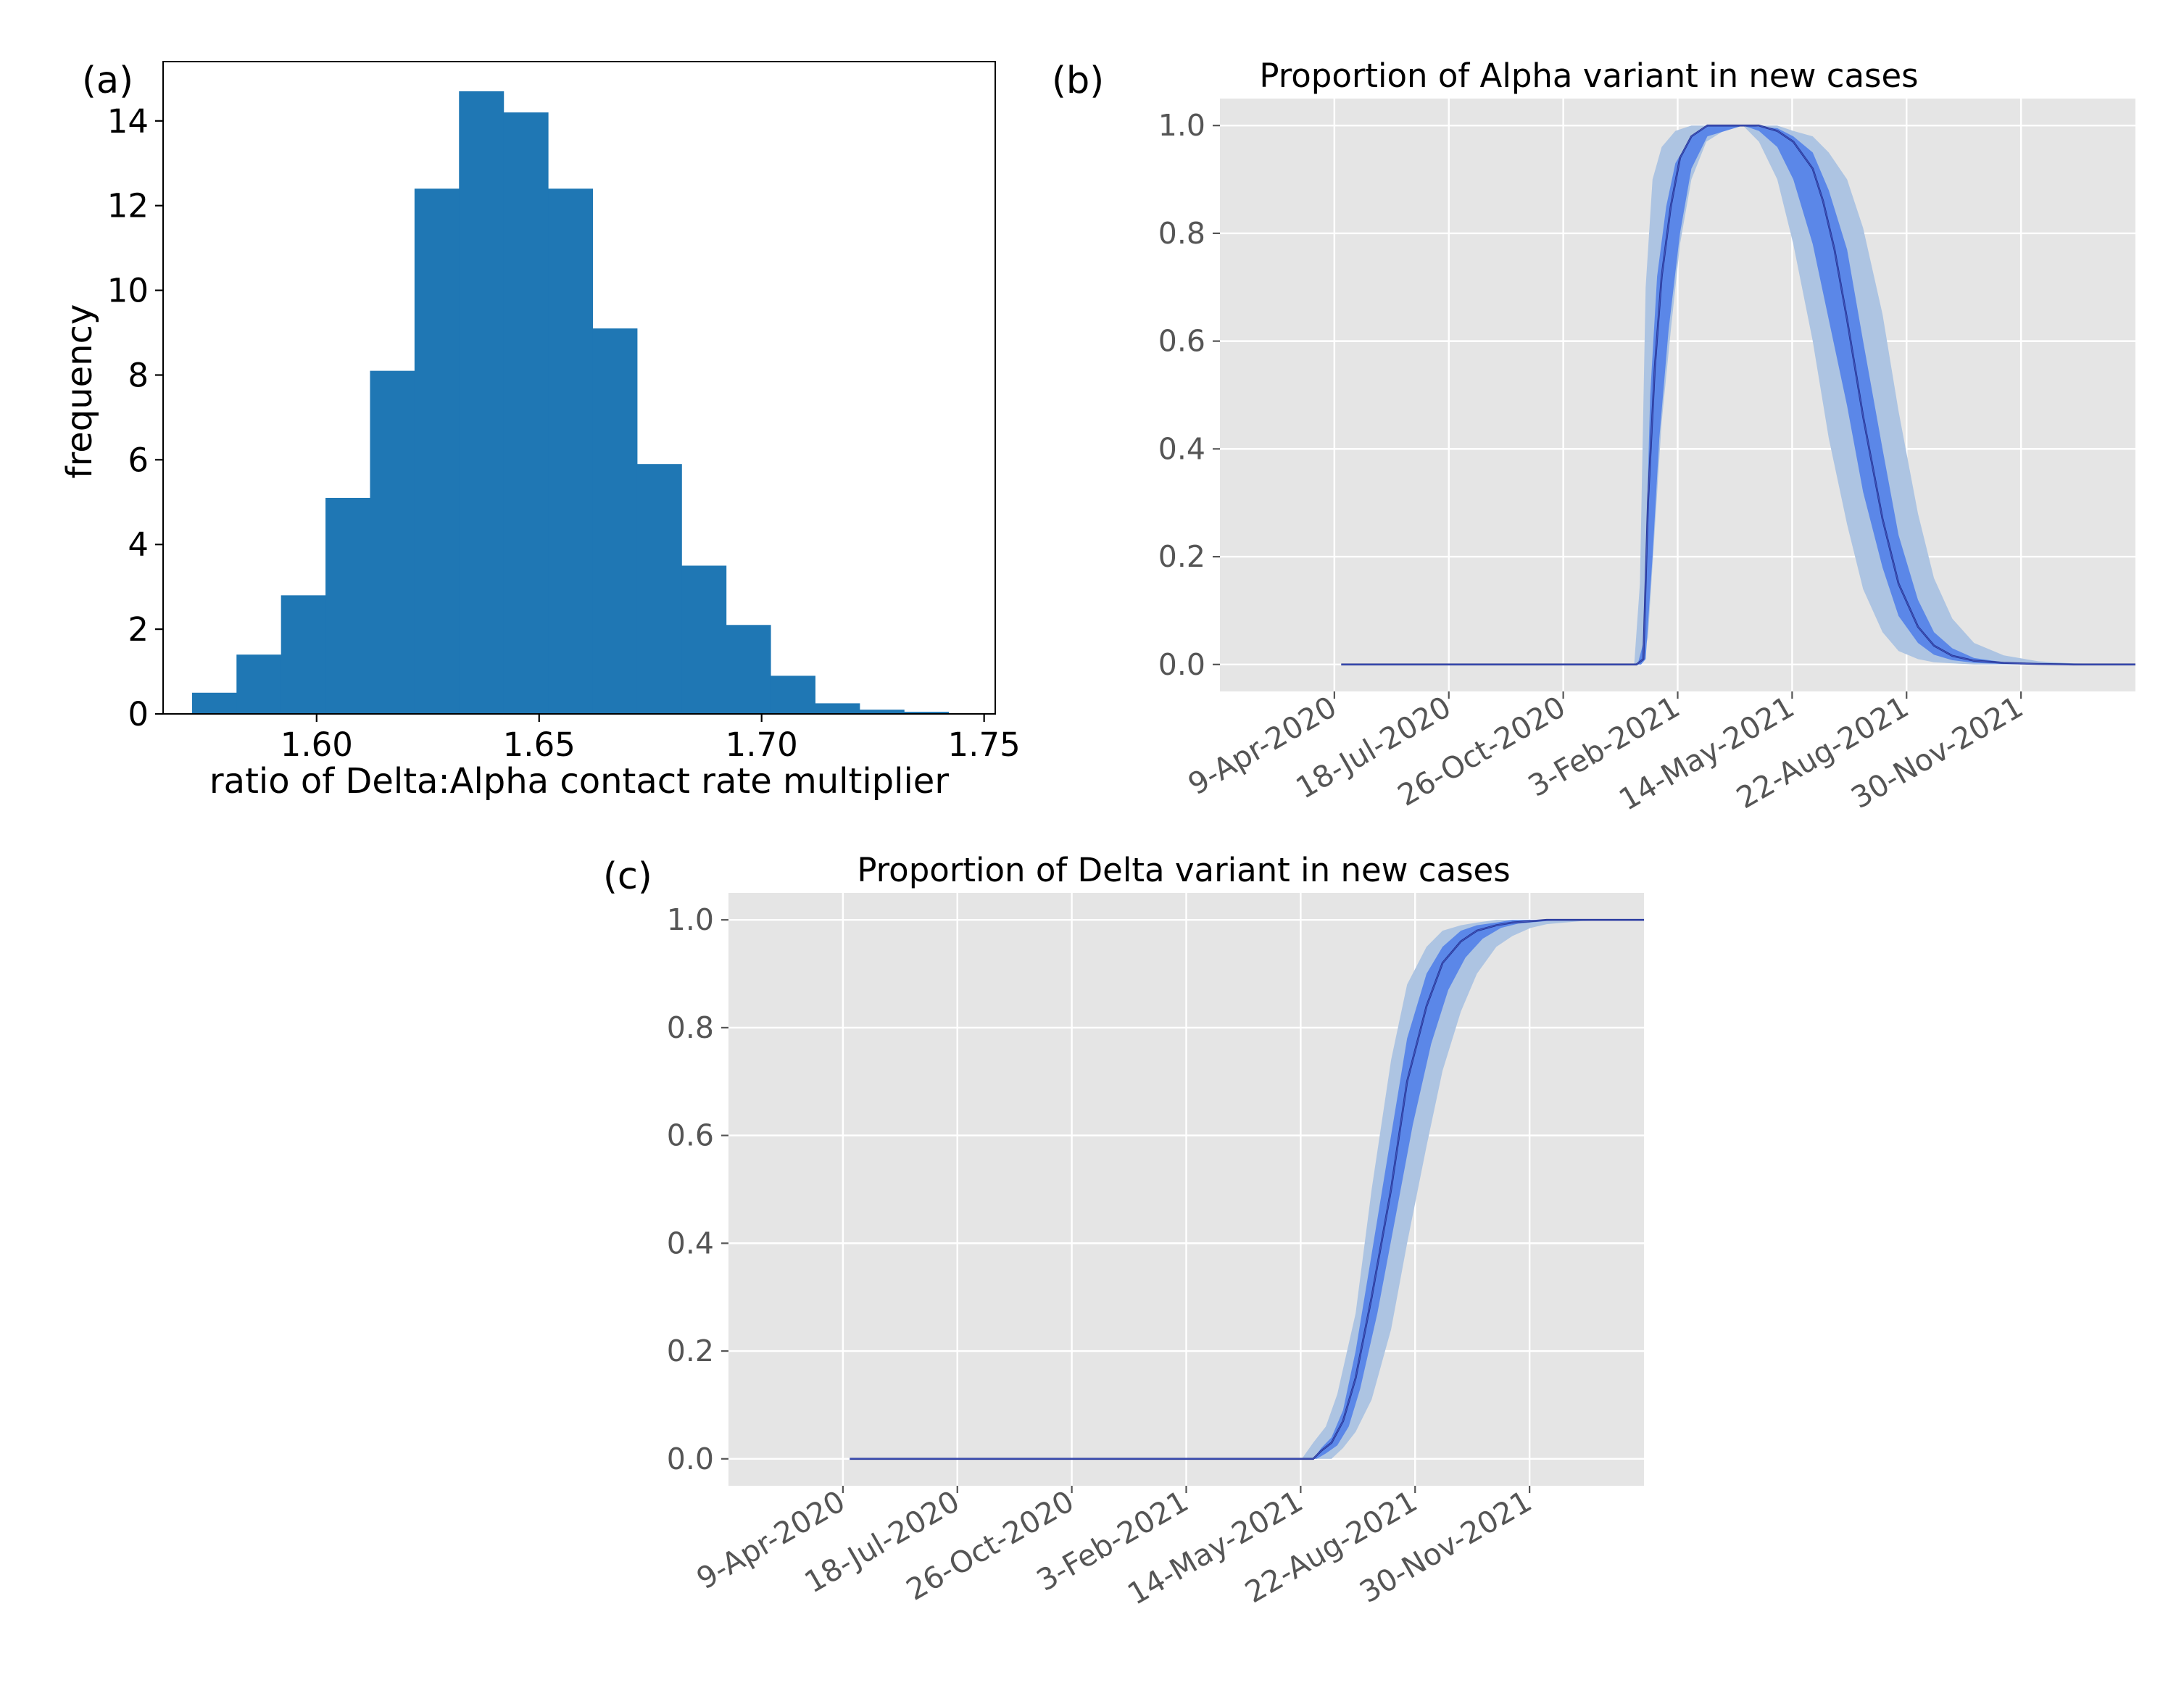 Image resolution: width=2184 pixels, height=1688 pixels. I want to click on x-tick-label: 1.65, so click(539, 744).